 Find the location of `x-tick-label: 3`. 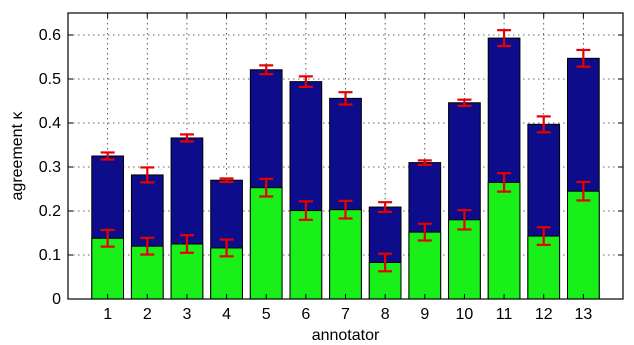

x-tick-label: 3 is located at coordinates (186, 314).